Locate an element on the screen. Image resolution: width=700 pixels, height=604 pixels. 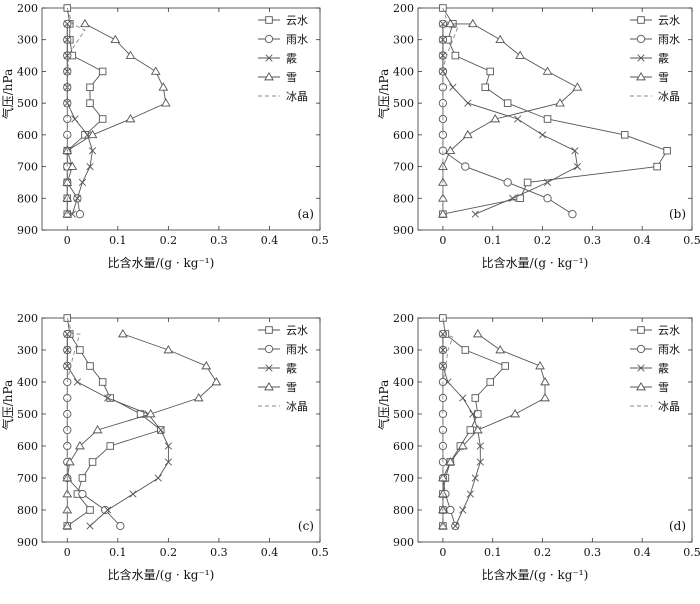
plot-frame is located at coordinates (181, 119).